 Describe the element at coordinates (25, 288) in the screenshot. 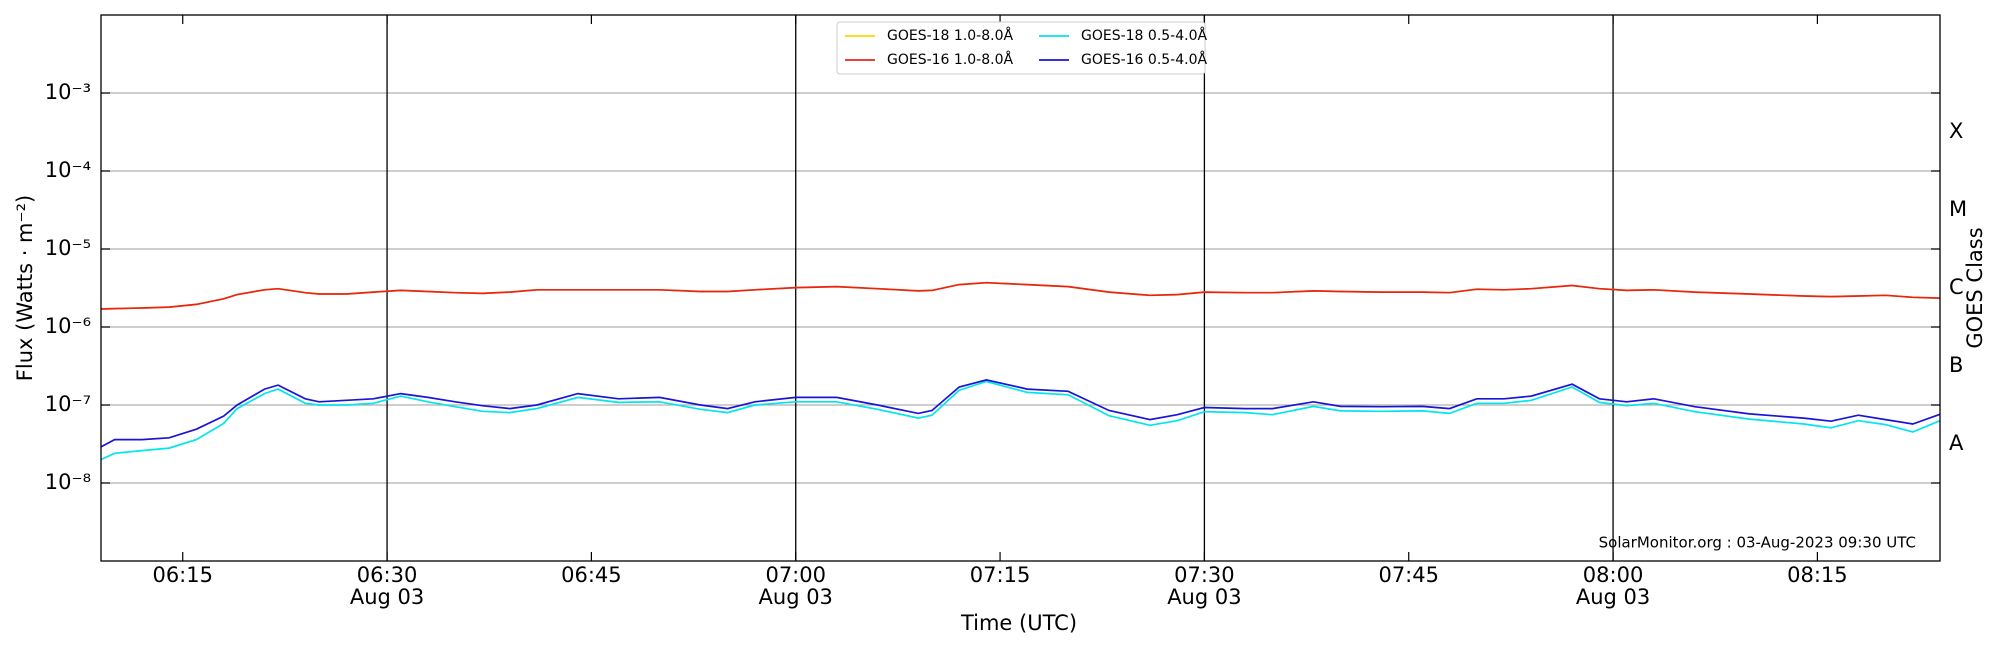

I see `y-axis-label: Flux (Watts · m⁻²)` at that location.